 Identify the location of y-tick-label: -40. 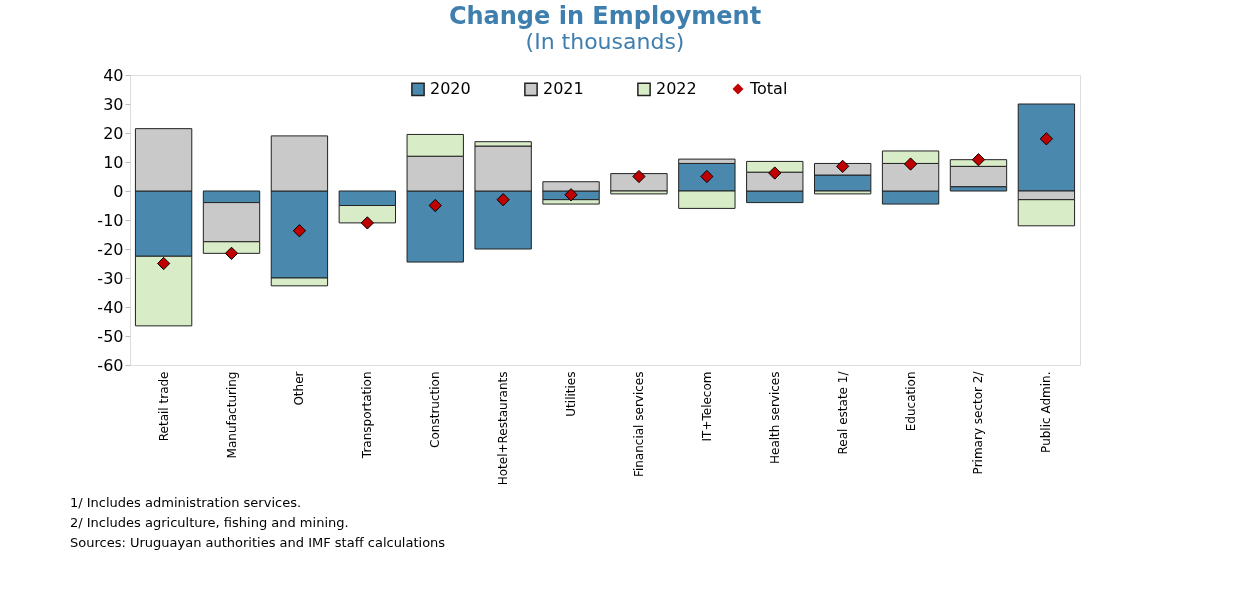
(110, 307).